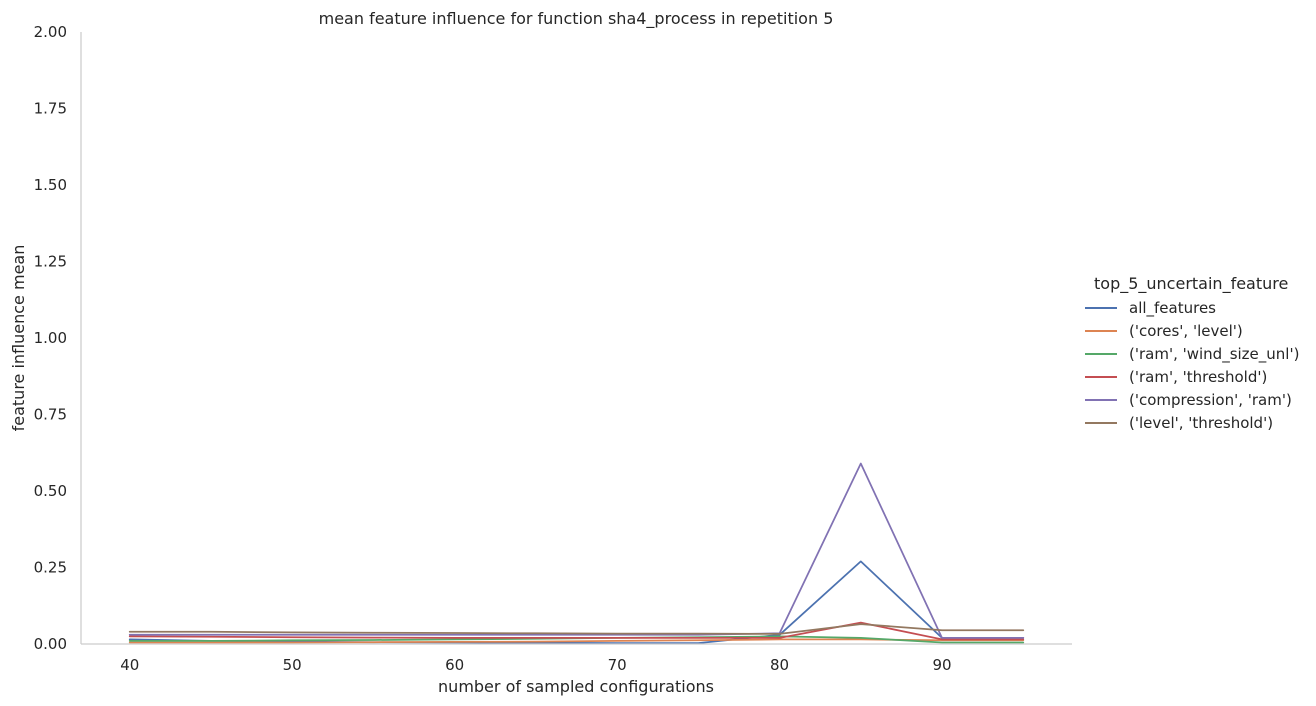 The height and width of the screenshot is (706, 1316). I want to click on y-tick-label: 1.50, so click(50, 185).